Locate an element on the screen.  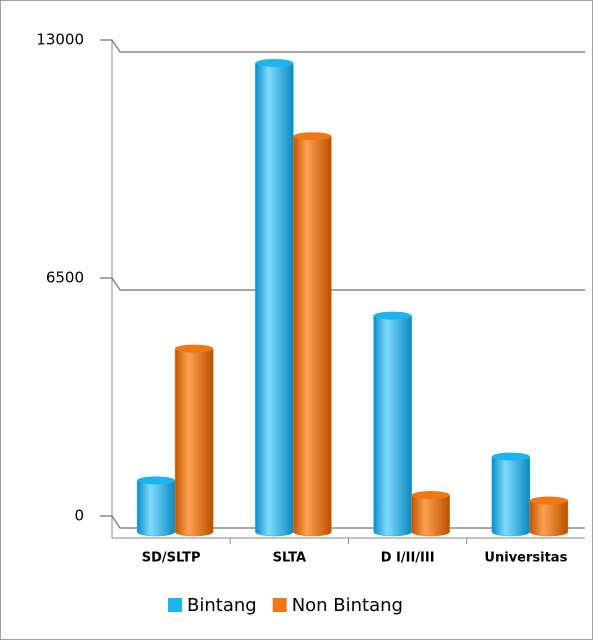
y-tick-label: 0 is located at coordinates (79, 516).